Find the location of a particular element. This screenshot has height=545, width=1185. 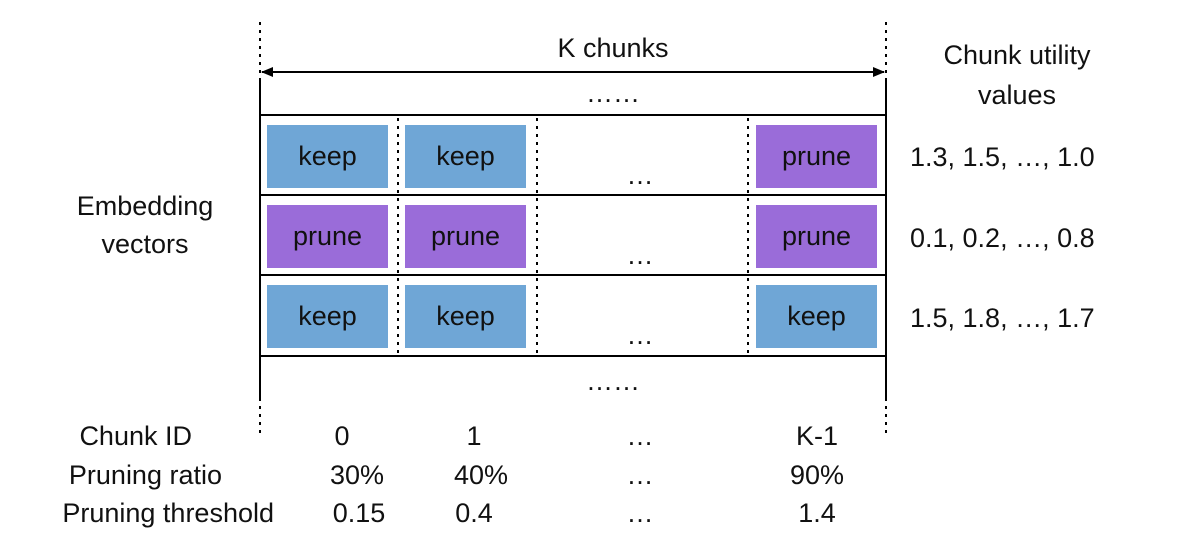

utility-values: 0.1, 0.2, …, 0.8 is located at coordinates (1002, 238).